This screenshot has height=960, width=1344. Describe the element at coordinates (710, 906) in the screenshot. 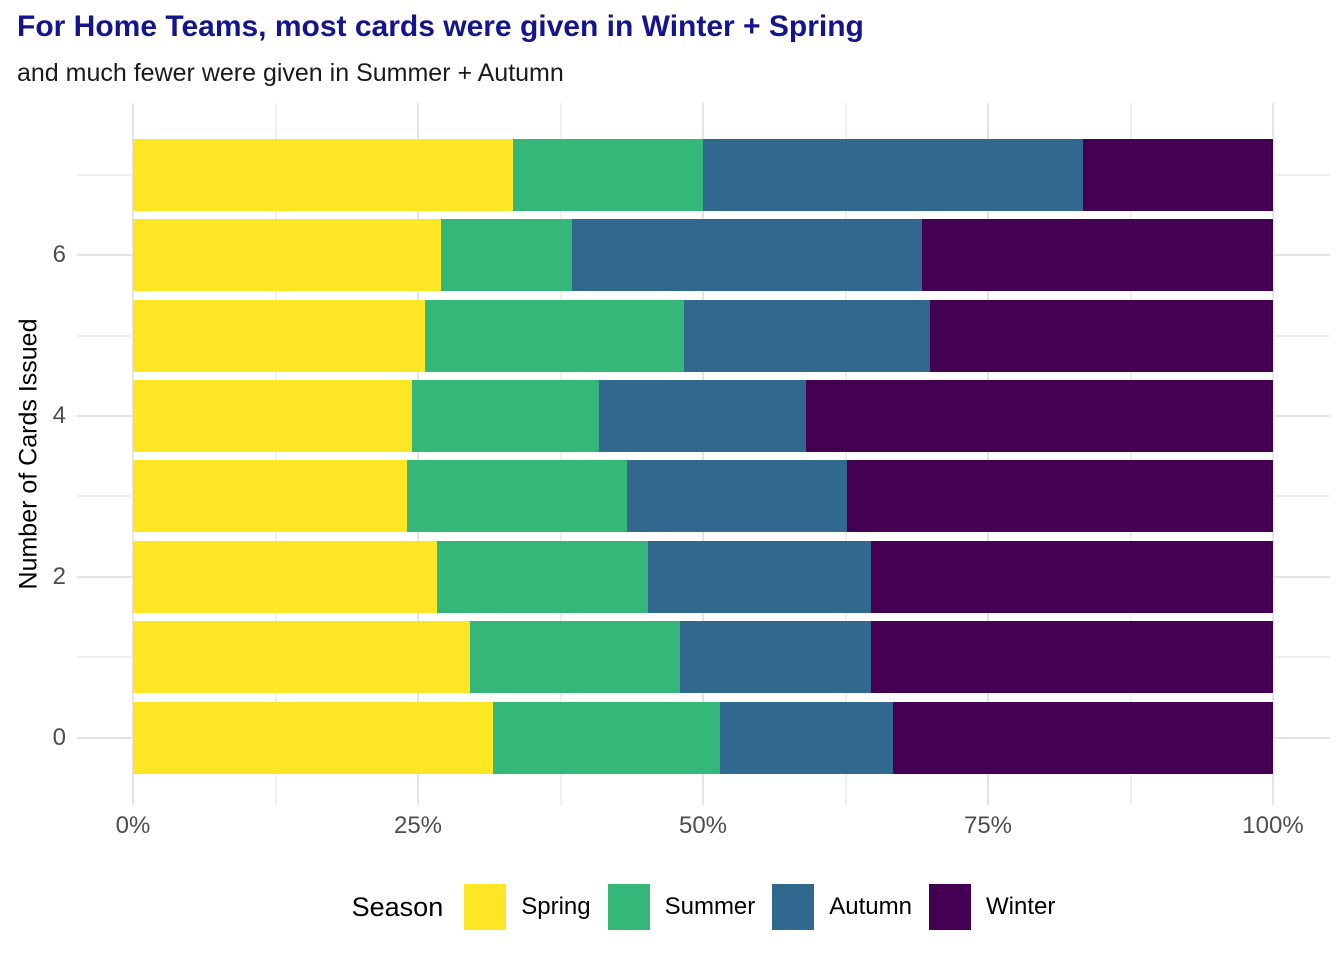

I see `legend-label-summer: Summer` at that location.